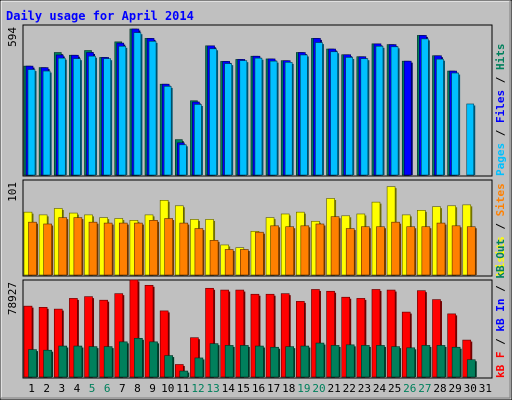 The image size is (512, 400). Describe the element at coordinates (107, 388) in the screenshot. I see `day-label: 6` at that location.